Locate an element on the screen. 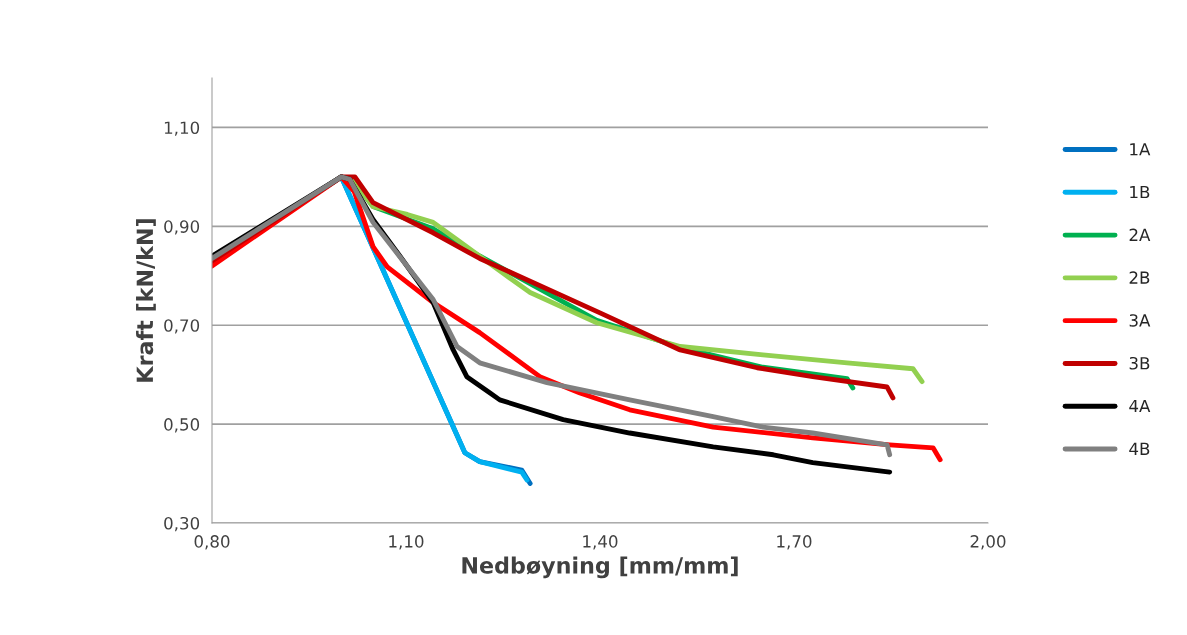 This screenshot has width=1187, height=635. legend-label: 4B is located at coordinates (1139, 448).